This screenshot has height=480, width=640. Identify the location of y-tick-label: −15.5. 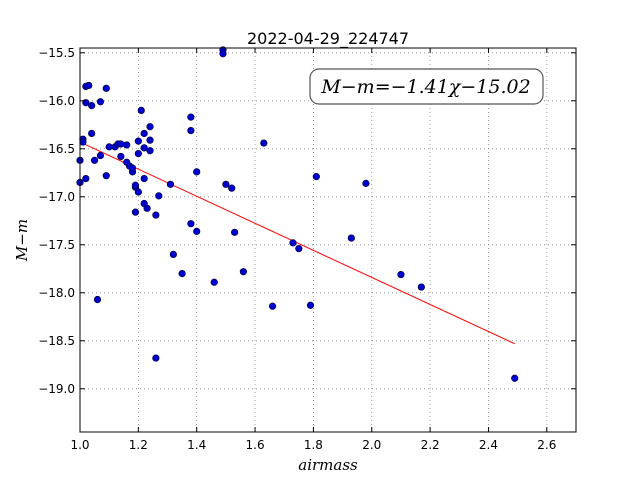
(56, 53).